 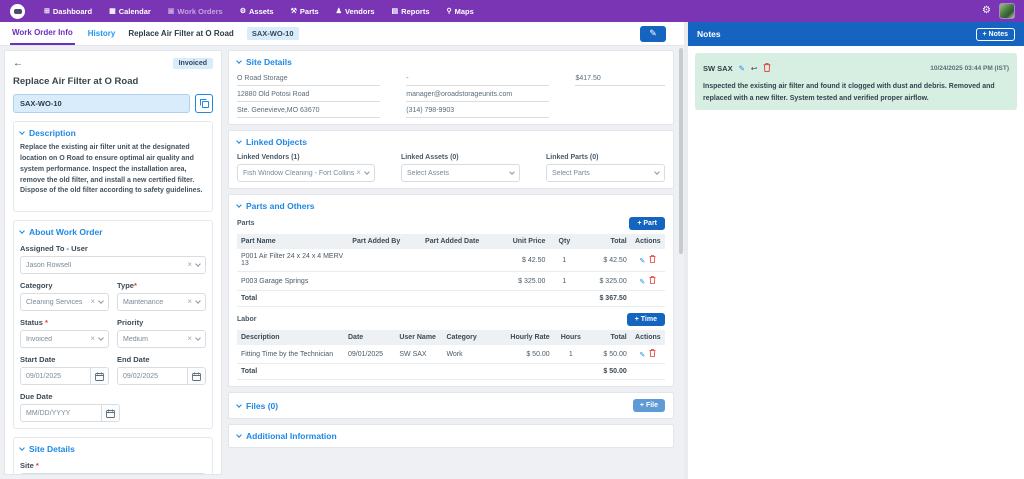 I want to click on work-orders-icon: ▣, so click(x=171, y=11).